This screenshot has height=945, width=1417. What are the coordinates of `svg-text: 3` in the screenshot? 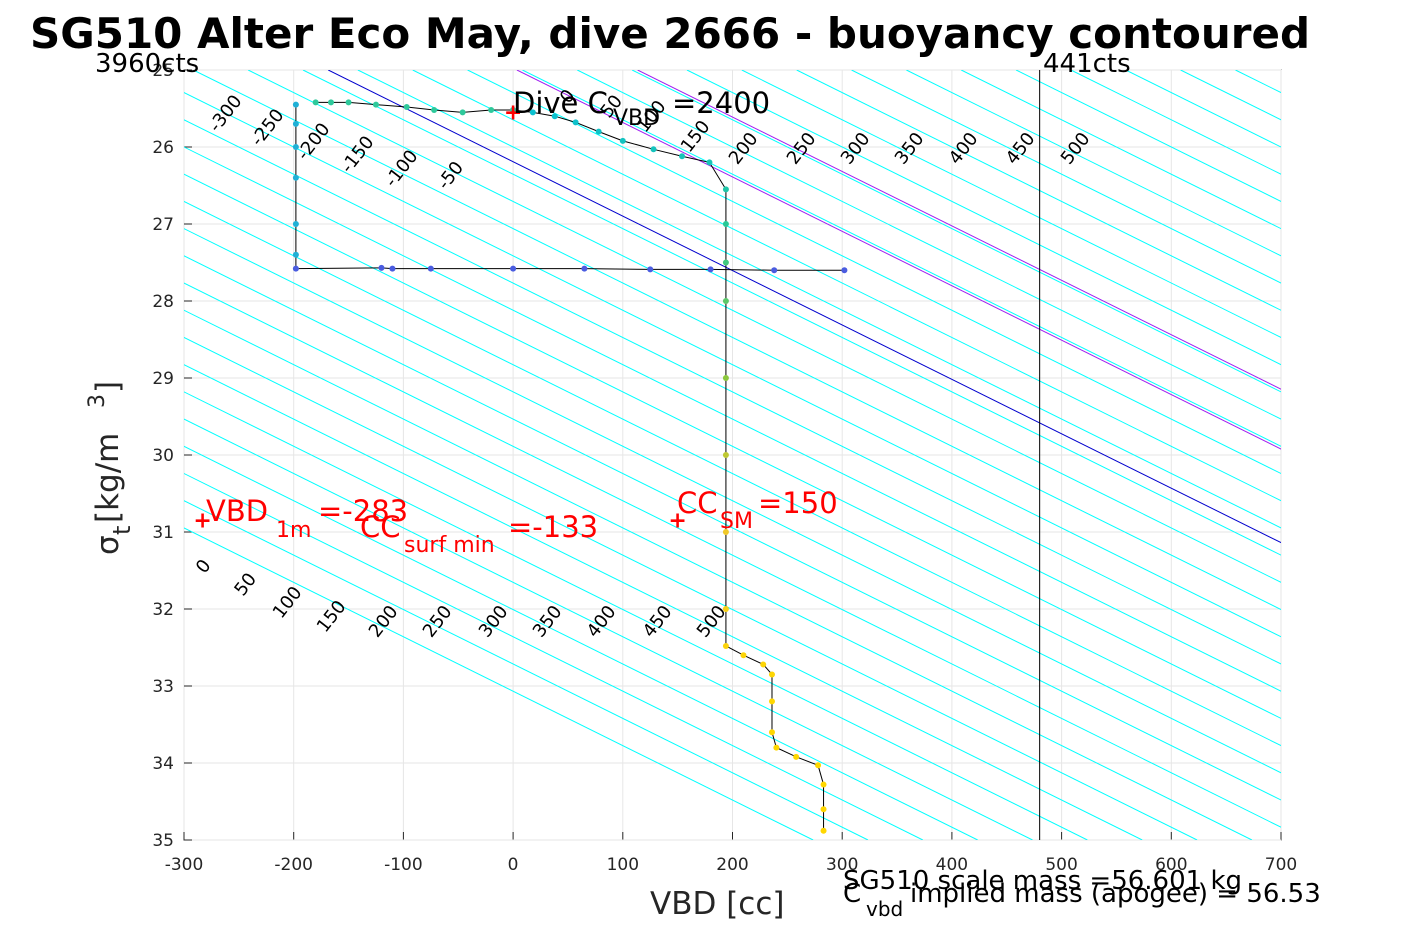 It's located at (97, 401).